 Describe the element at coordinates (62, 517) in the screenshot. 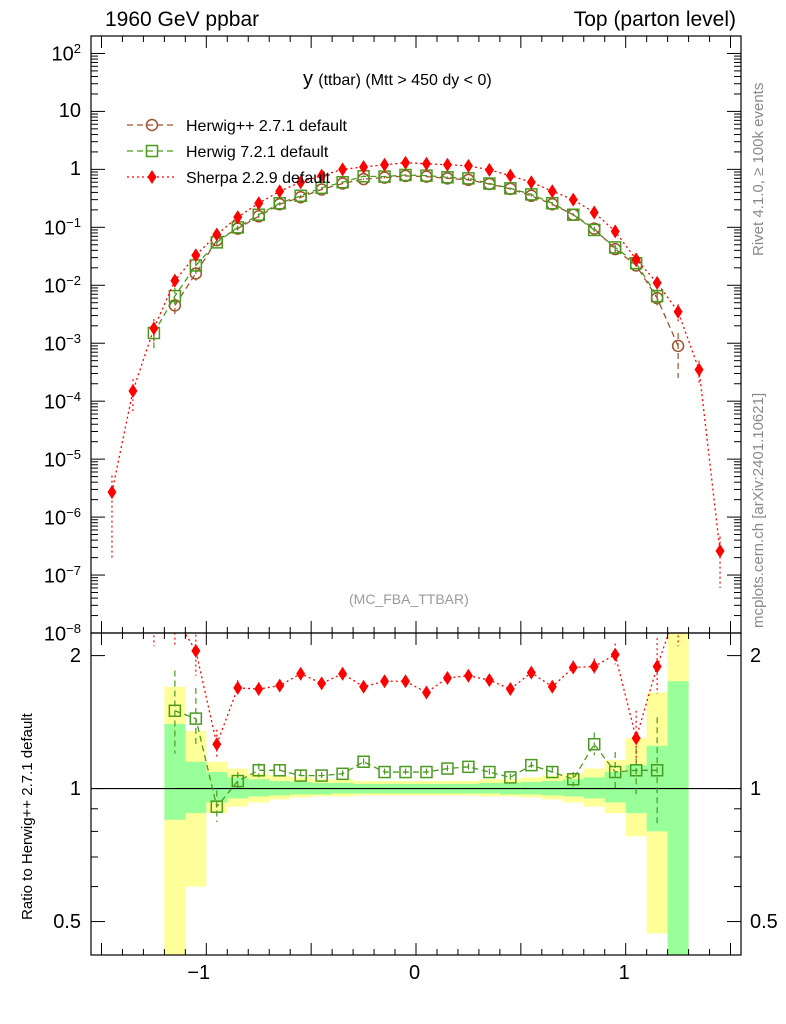

I see `main-y-tick-label: 10⁻⁶` at that location.